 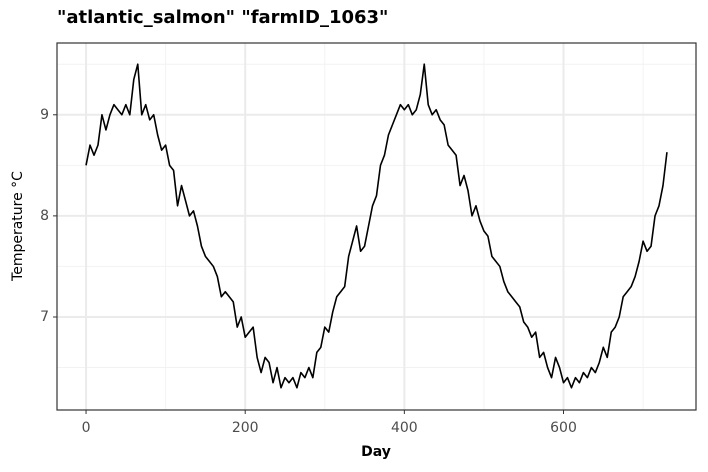 I want to click on y-axis-label: Temperature °C, so click(x=18, y=226).